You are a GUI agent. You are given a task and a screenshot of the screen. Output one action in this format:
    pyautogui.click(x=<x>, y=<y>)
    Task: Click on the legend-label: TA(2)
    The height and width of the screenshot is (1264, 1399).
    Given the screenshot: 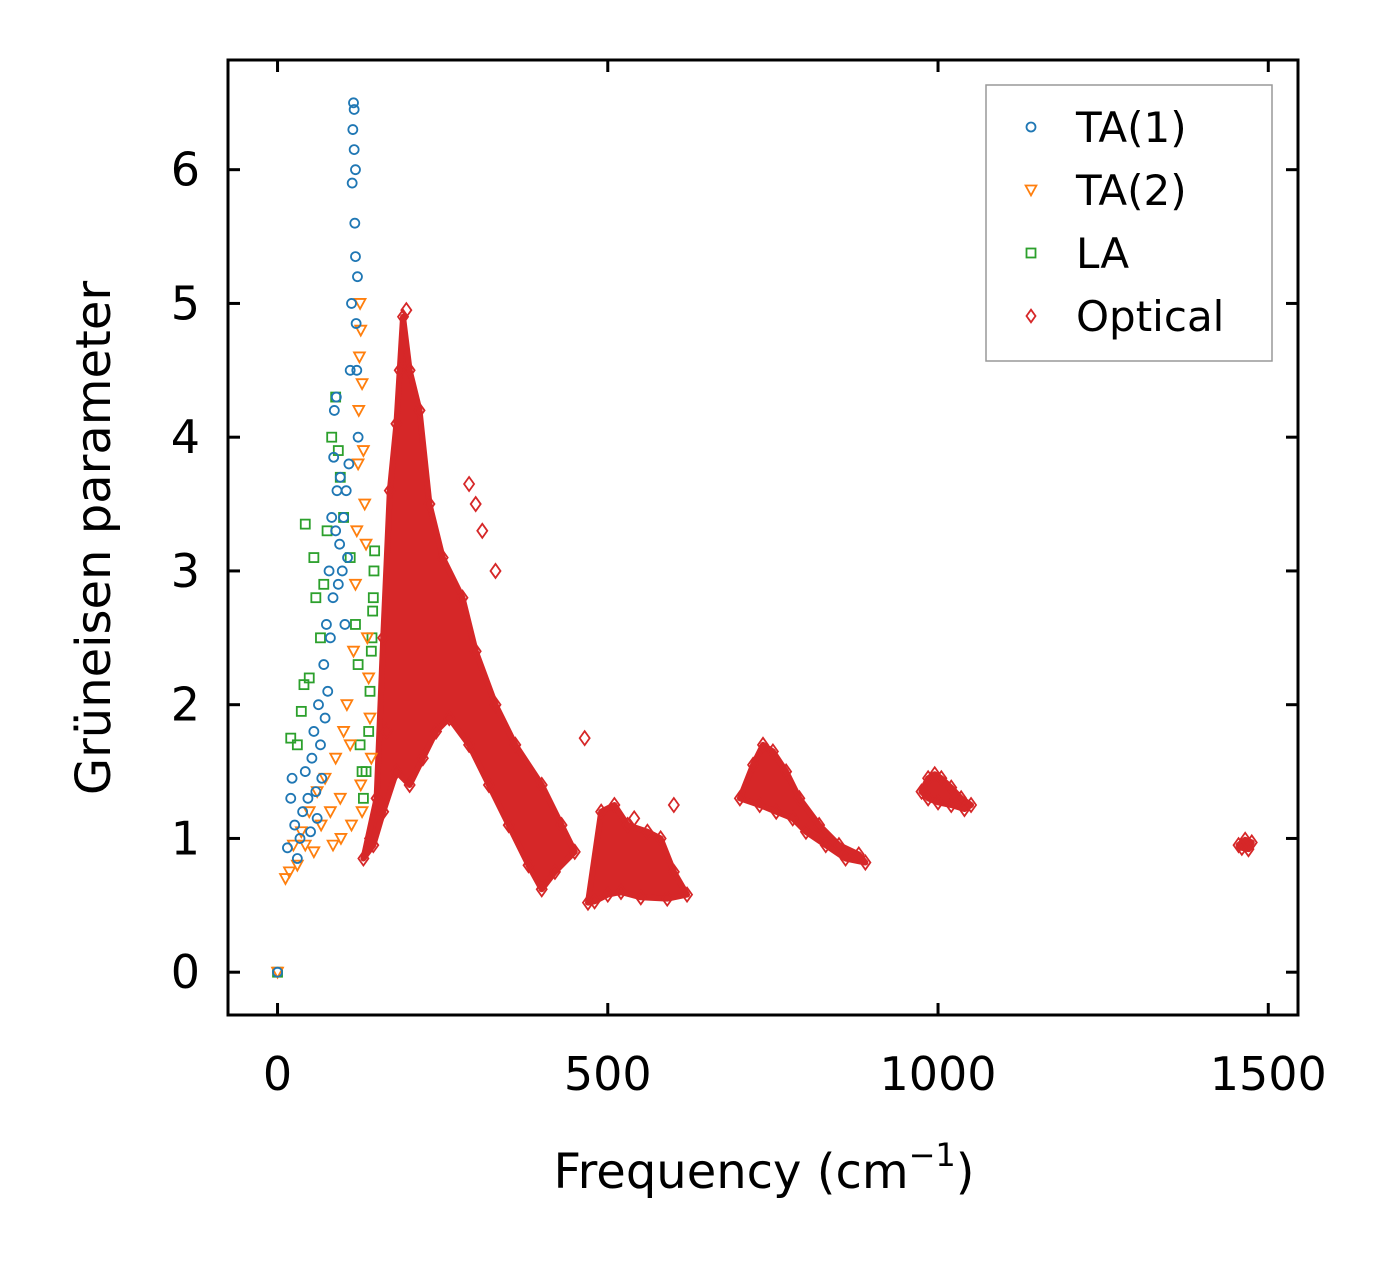 What is the action you would take?
    pyautogui.click(x=1131, y=190)
    